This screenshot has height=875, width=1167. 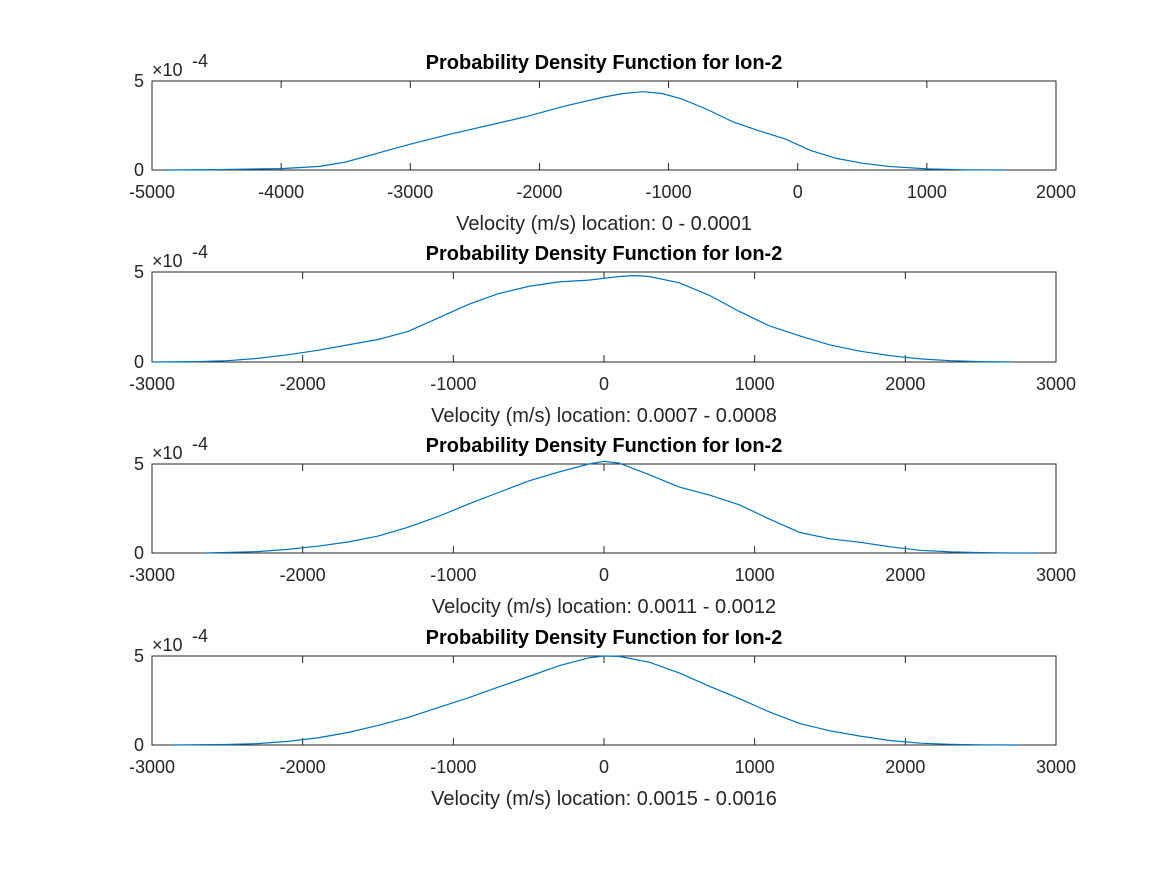 I want to click on x-tick-label: -5000, so click(x=152, y=192).